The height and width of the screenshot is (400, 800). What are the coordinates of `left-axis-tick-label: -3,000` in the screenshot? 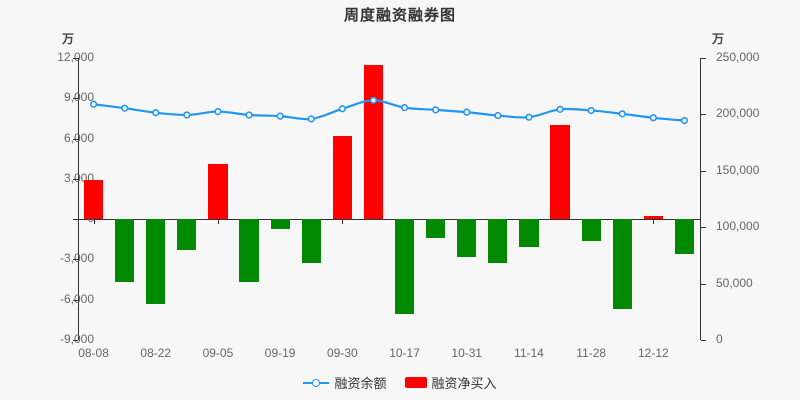 It's located at (76, 258).